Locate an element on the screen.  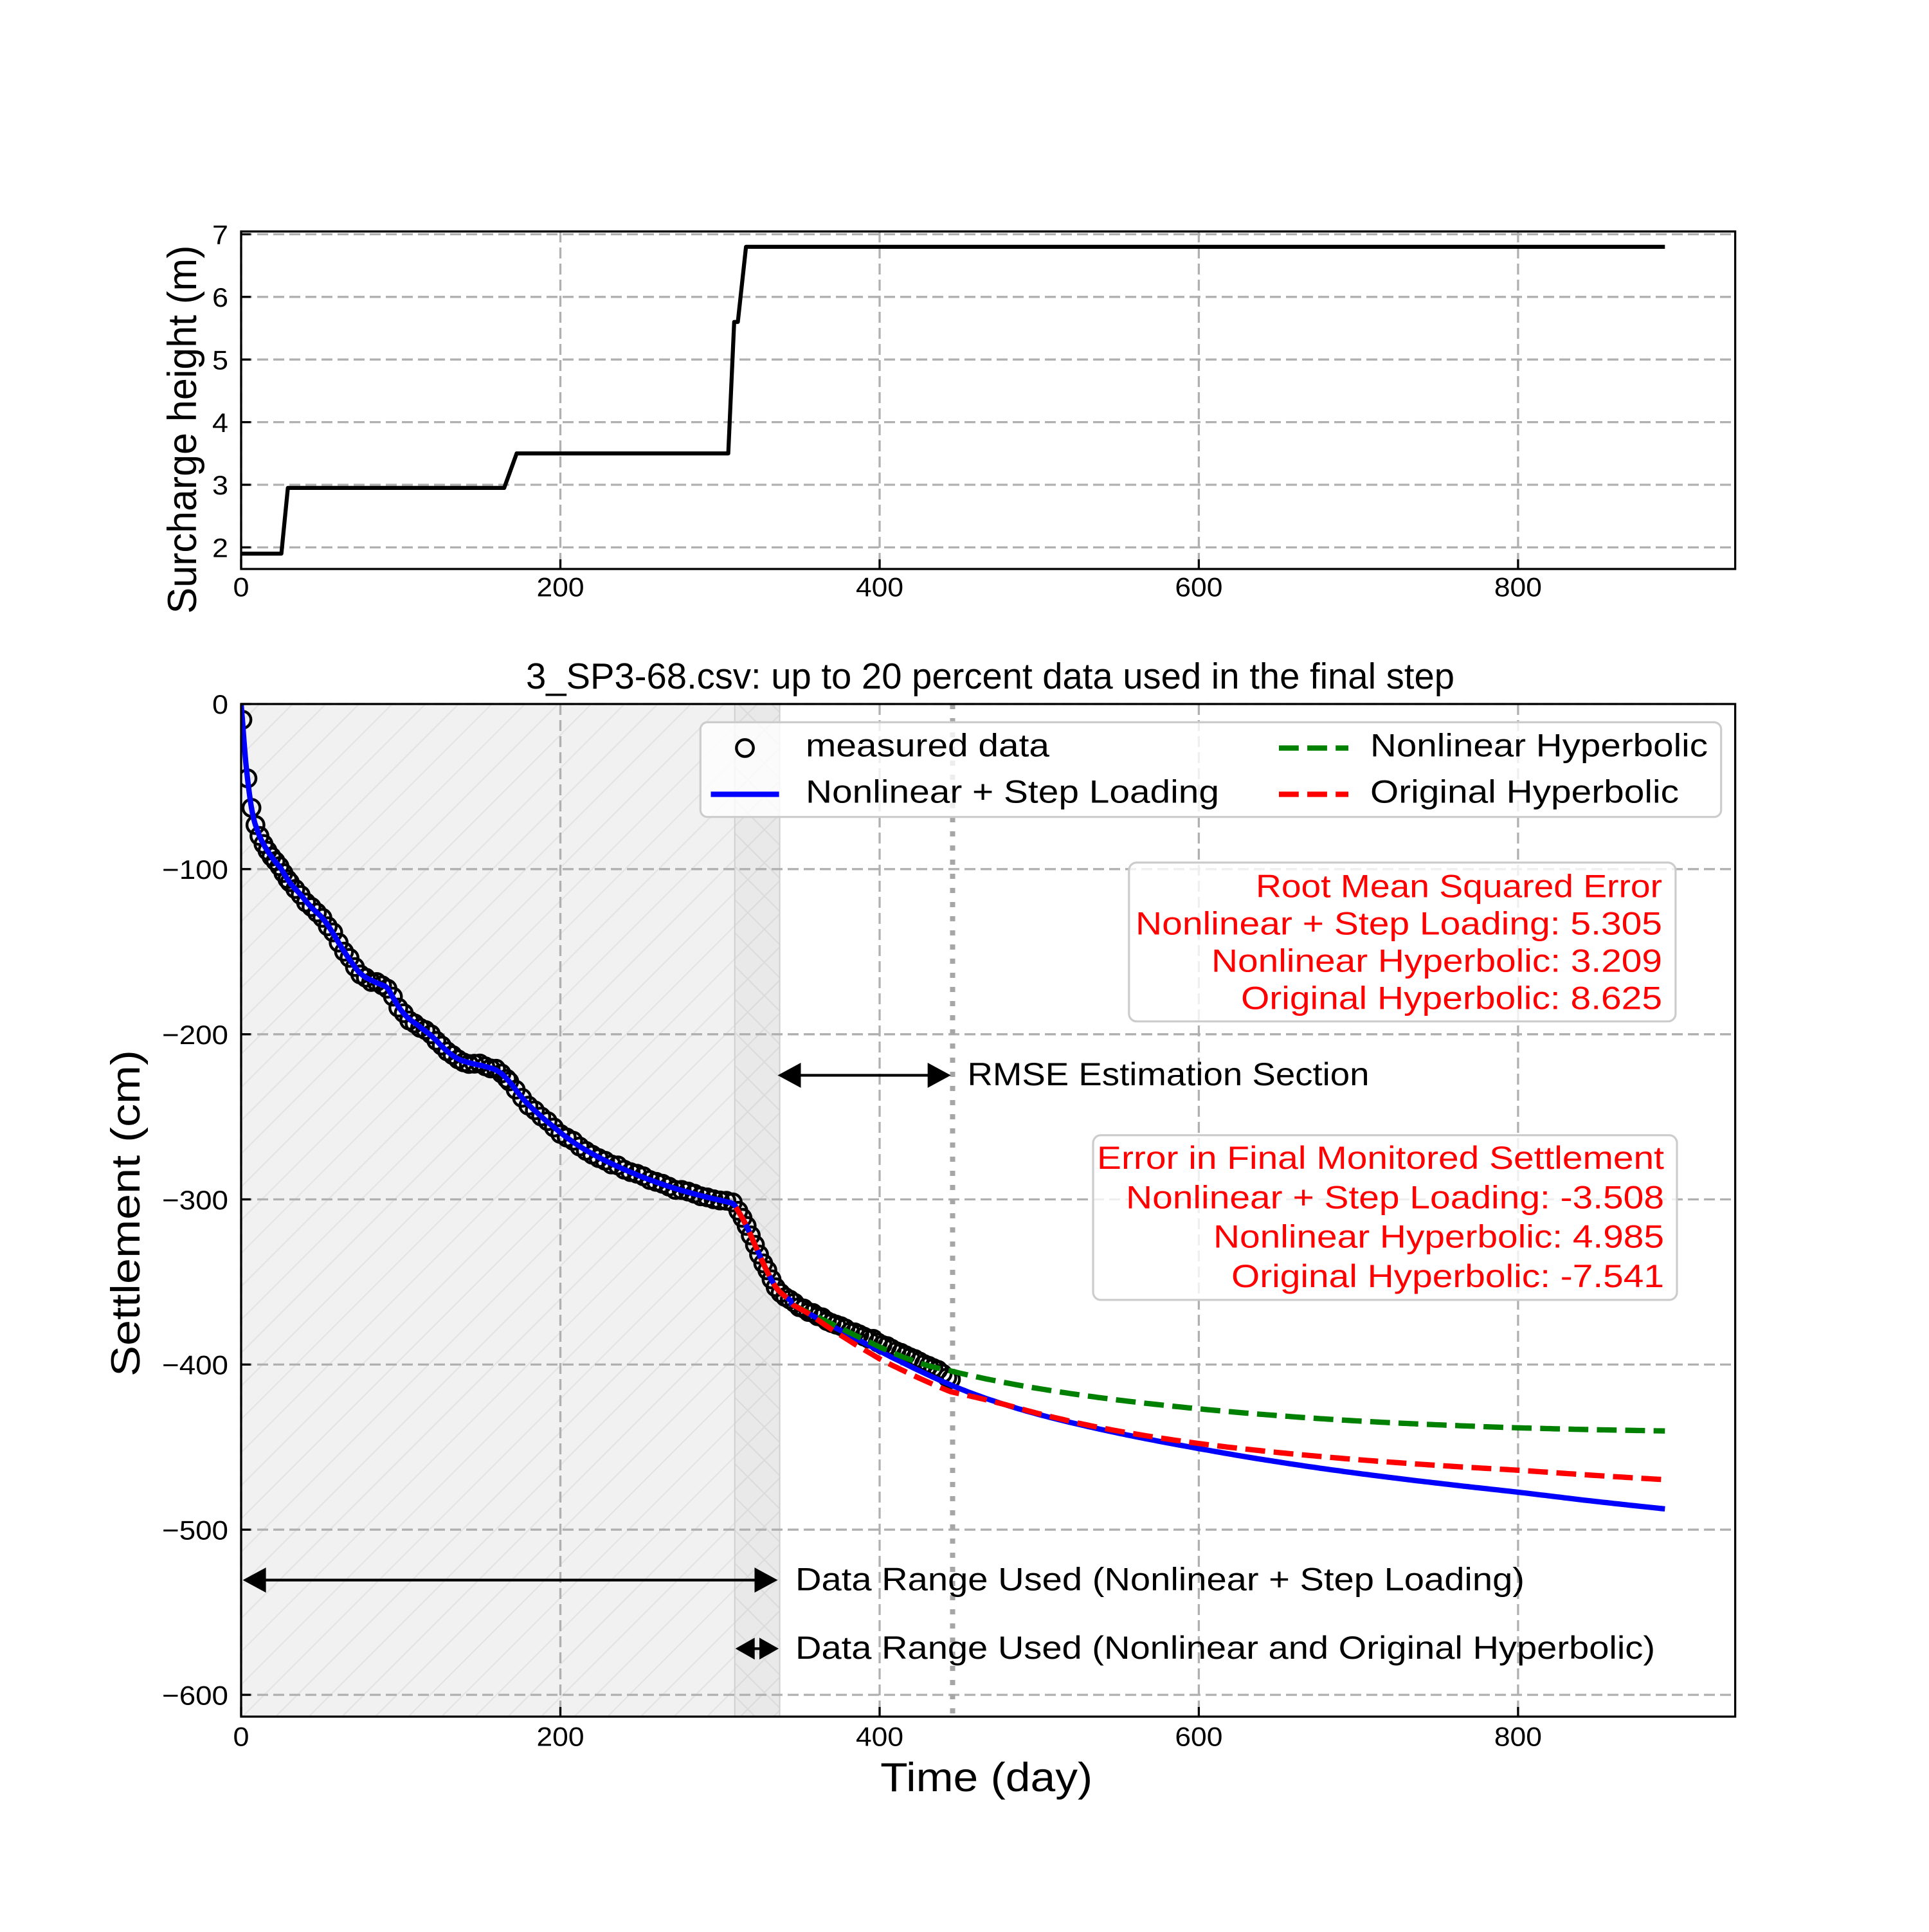
svg-text: Original Hyperbolic: -7.541 is located at coordinates (1447, 1276).